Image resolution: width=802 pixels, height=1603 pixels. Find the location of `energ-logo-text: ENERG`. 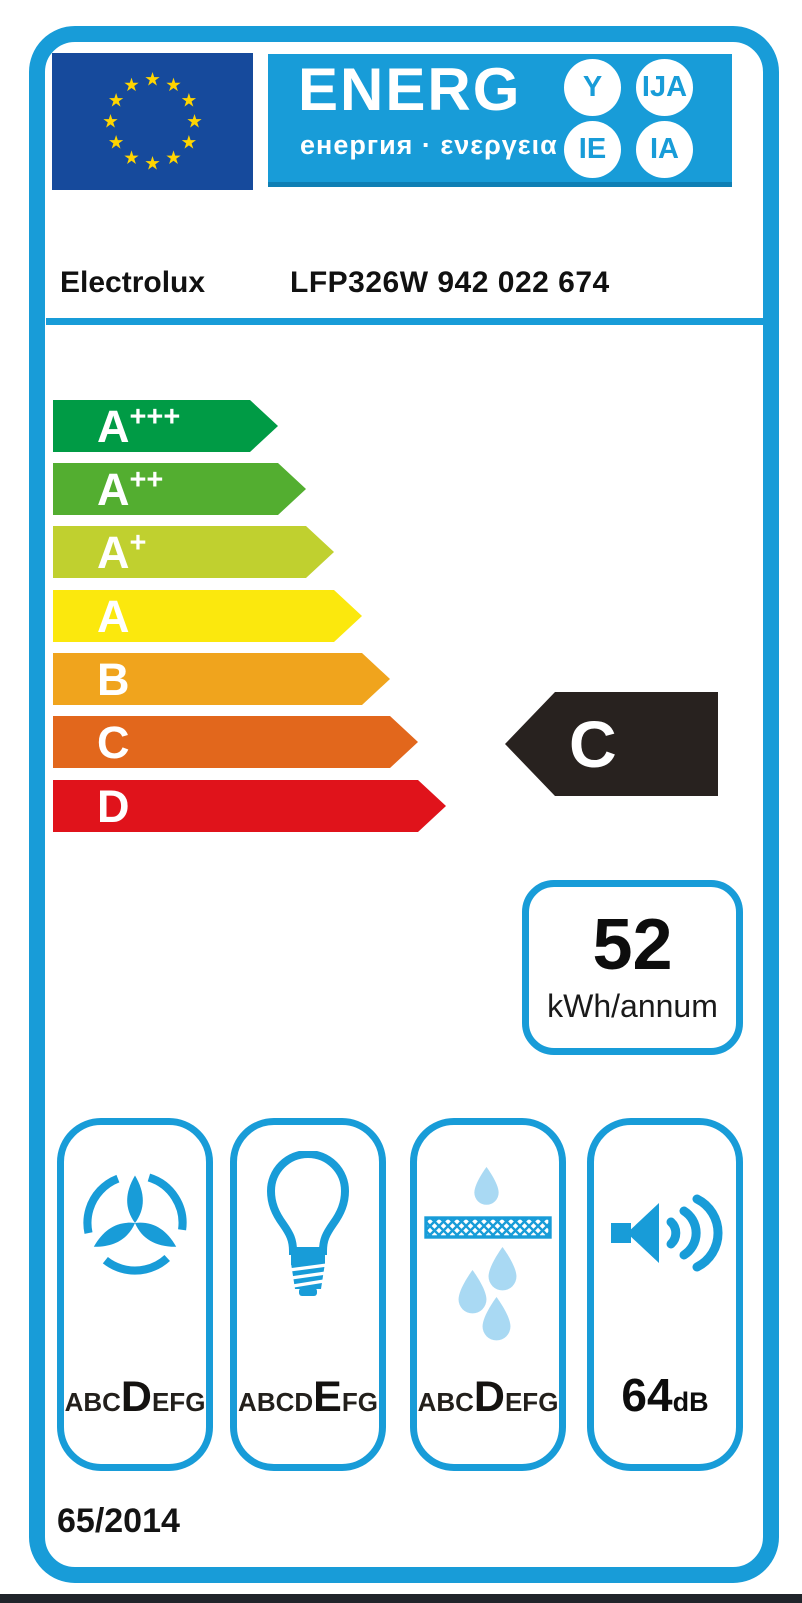

energ-logo-text: ENERG is located at coordinates (410, 89).